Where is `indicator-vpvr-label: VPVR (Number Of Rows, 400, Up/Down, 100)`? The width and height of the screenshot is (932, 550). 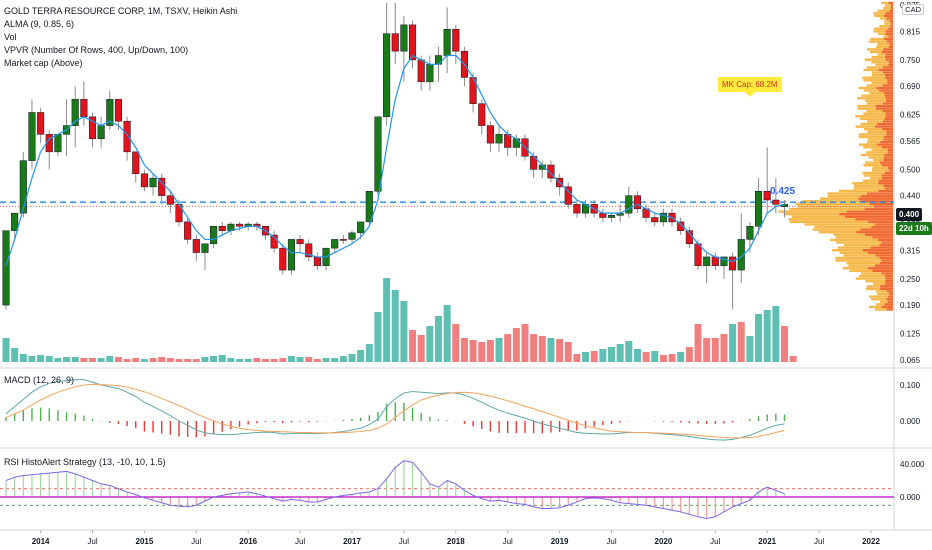 indicator-vpvr-label: VPVR (Number Of Rows, 400, Up/Down, 100) is located at coordinates (96, 50).